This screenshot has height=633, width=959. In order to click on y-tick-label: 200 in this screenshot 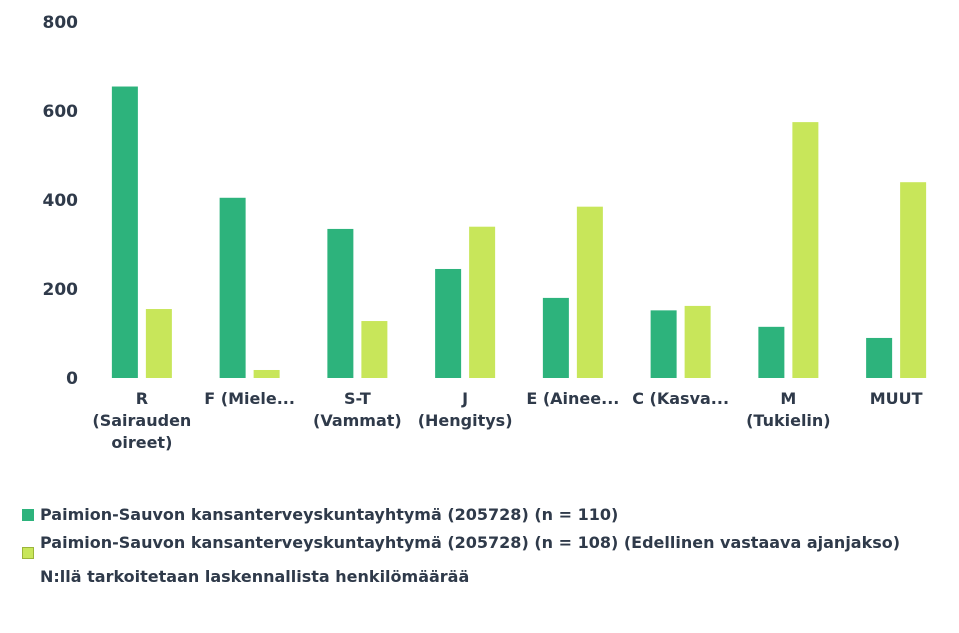, I will do `click(61, 290)`.